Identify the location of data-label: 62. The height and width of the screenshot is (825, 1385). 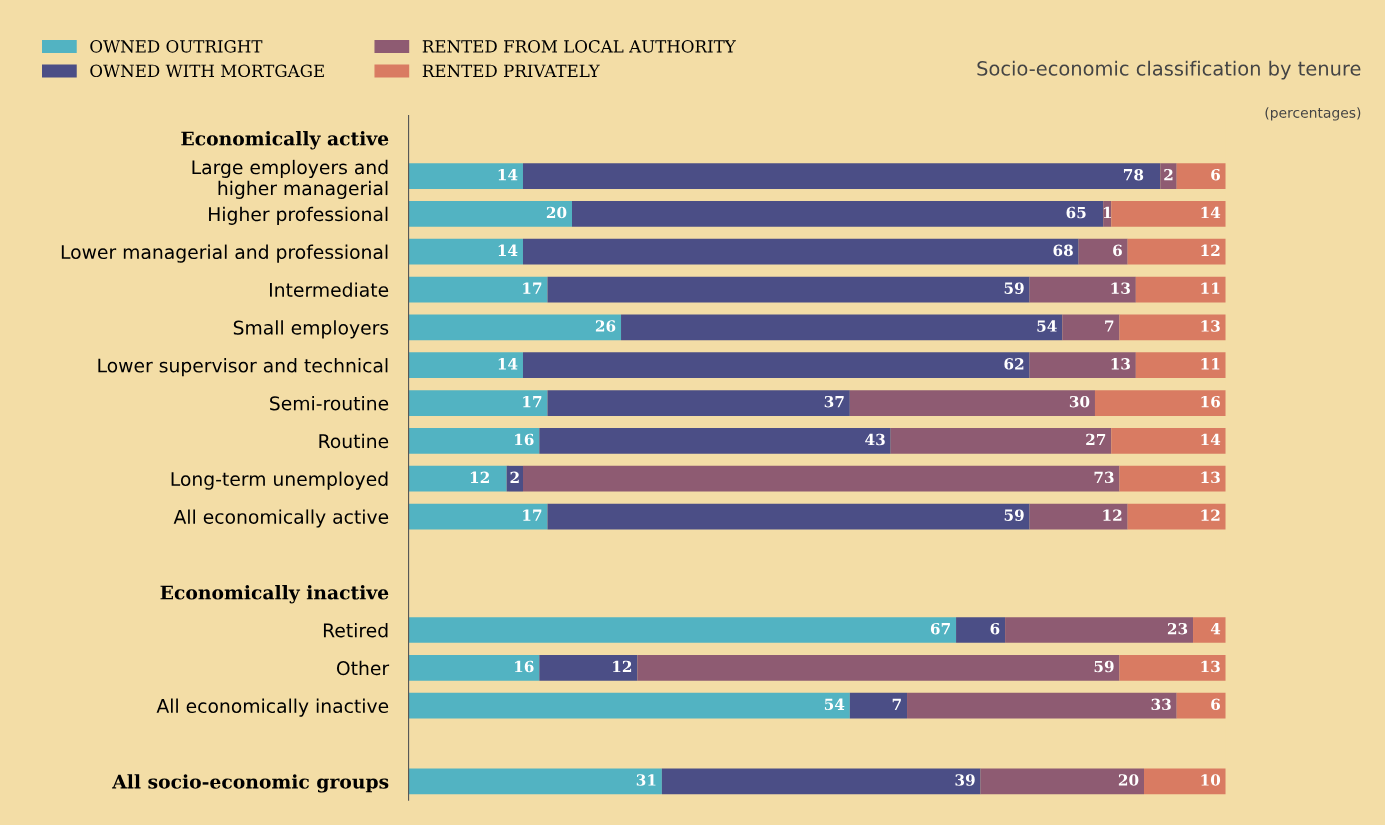
(1014, 364).